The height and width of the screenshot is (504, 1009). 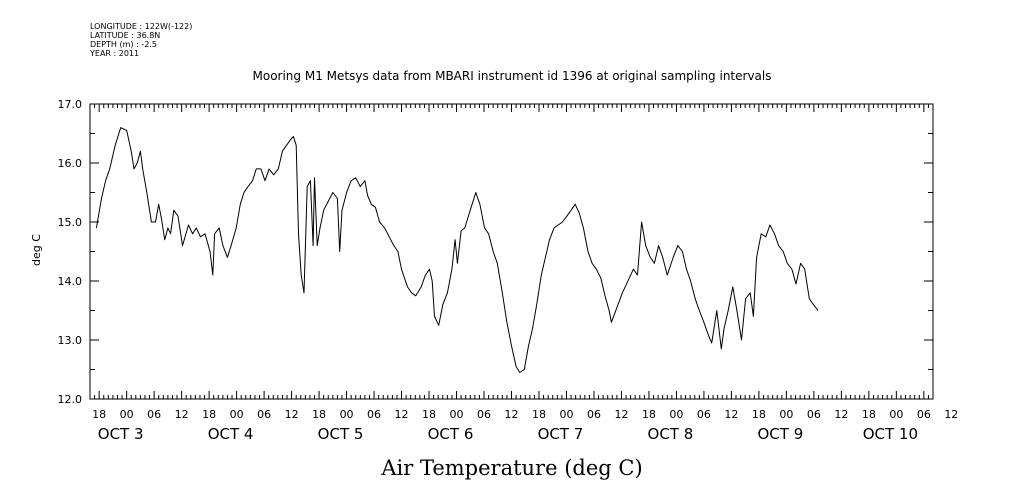 I want to click on longitude-label: LONGITUDE : 122W(-122), so click(x=141, y=26).